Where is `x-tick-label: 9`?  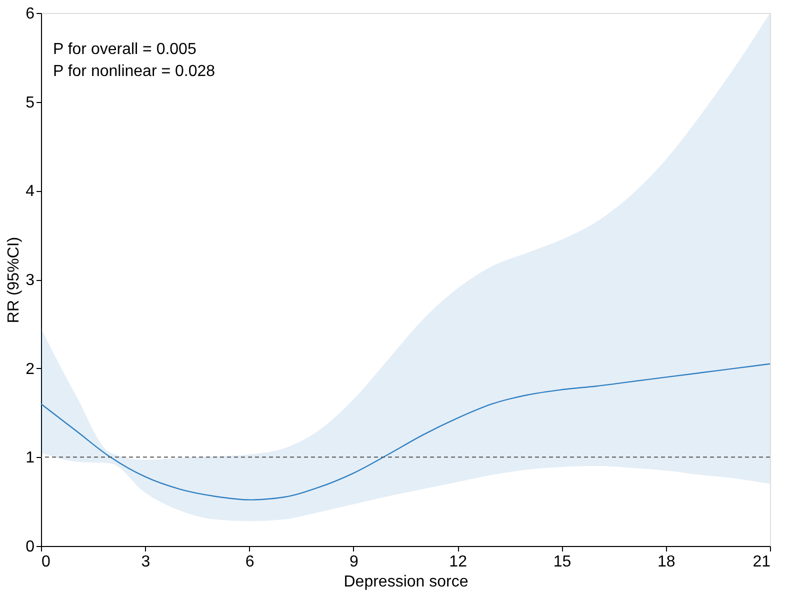
x-tick-label: 9 is located at coordinates (353, 562).